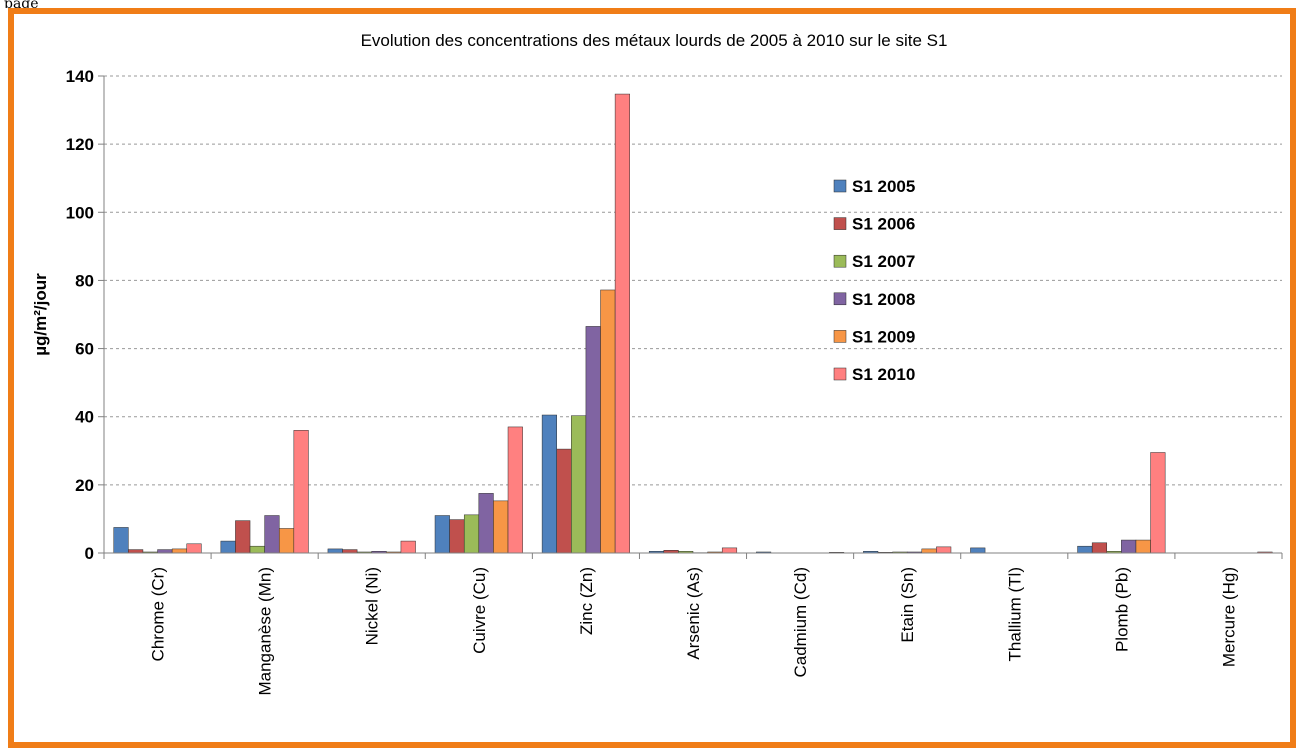  Describe the element at coordinates (158, 614) in the screenshot. I see `x-category-label: Chrome (Cr)` at that location.